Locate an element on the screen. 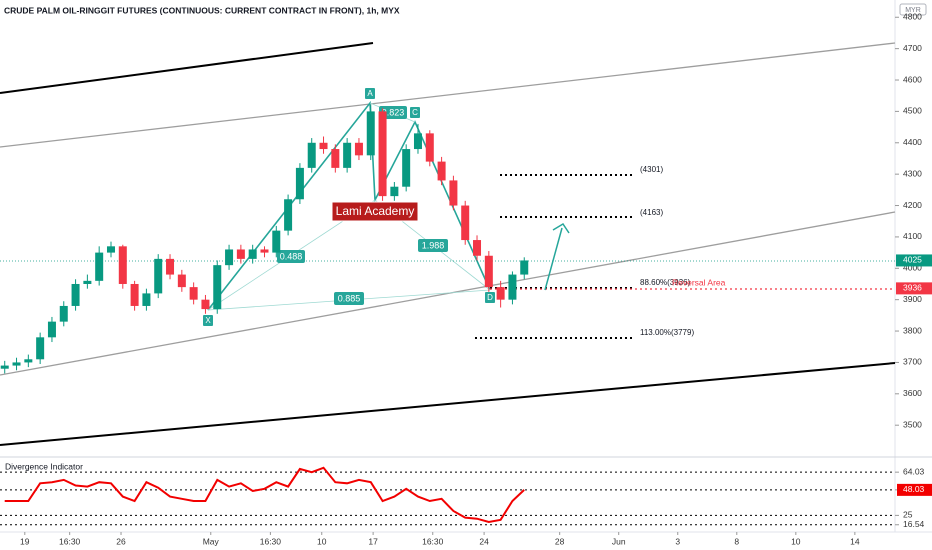 This screenshot has width=932, height=550. y-tick-label: 3700 is located at coordinates (912, 362).